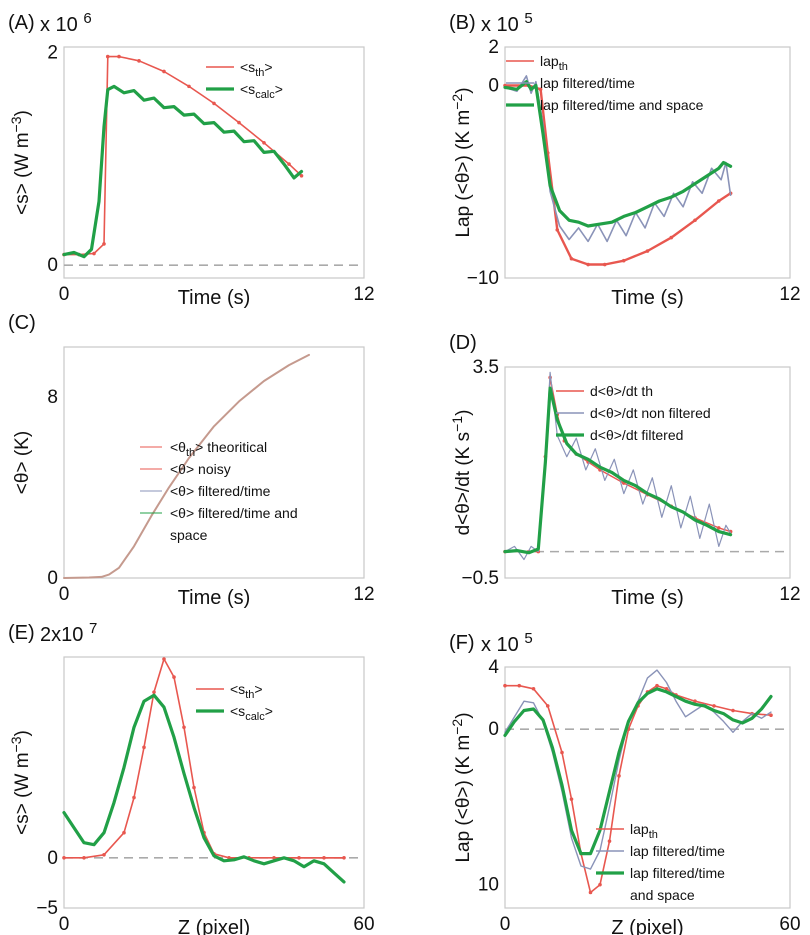 Image resolution: width=810 pixels, height=935 pixels. What do you see at coordinates (22, 462) in the screenshot?
I see `y-axis-label: <θ> (K)` at bounding box center [22, 462].